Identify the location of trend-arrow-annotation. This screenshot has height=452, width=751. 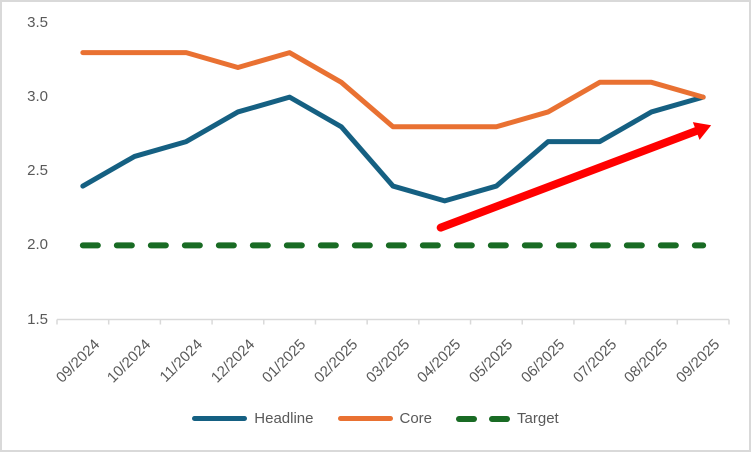
(574, 177).